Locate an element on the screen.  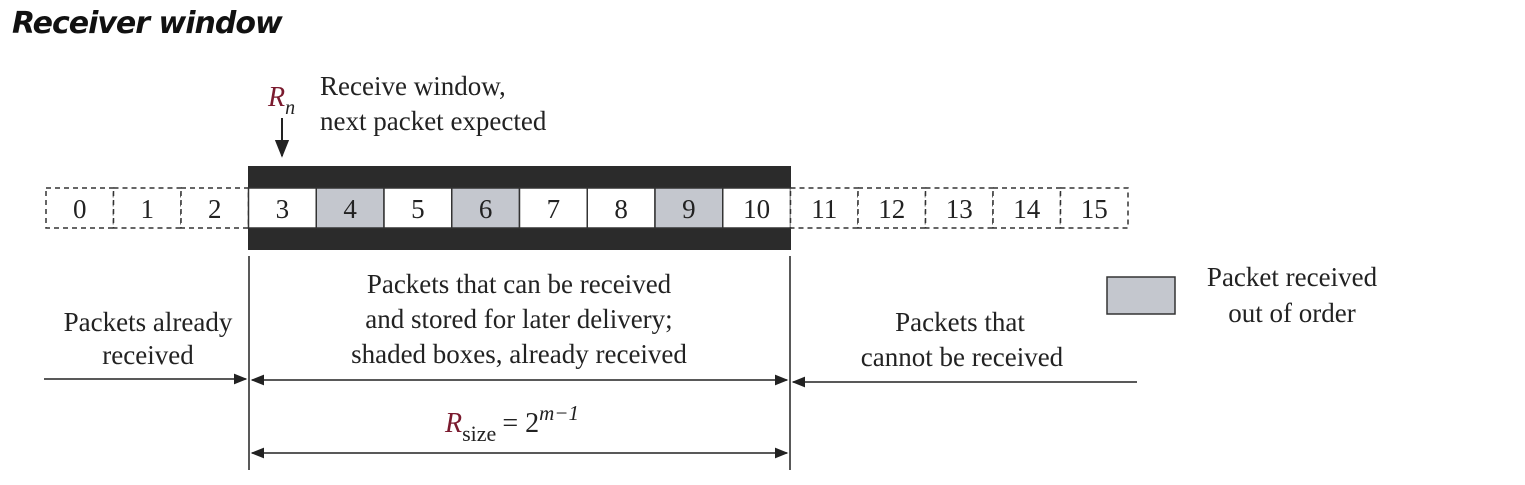
pointer-subscript: n is located at coordinates (290, 108).